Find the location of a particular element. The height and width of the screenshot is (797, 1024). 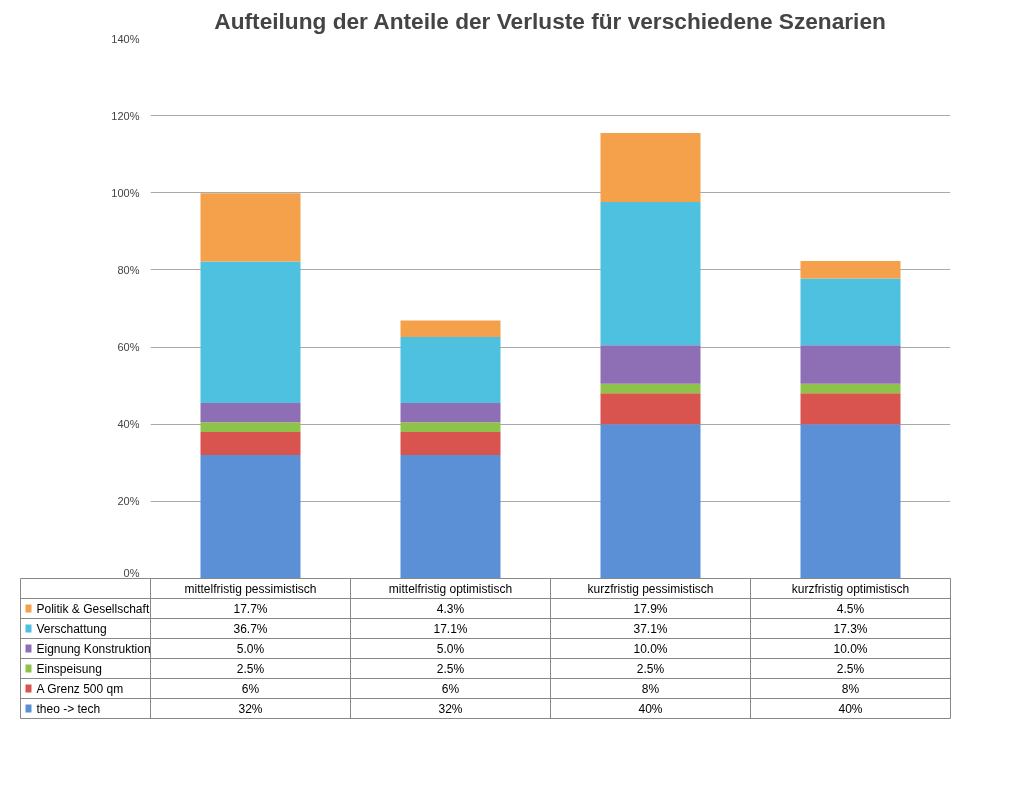

legend-label: Einspeisung is located at coordinates (69, 668).